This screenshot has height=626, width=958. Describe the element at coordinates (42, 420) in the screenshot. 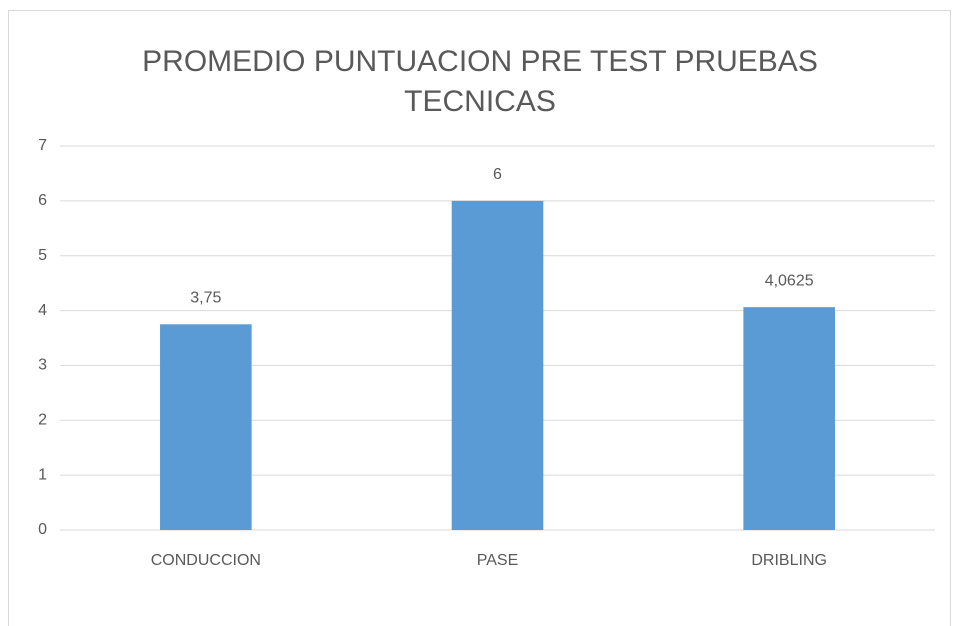

I see `y-tick-label: 2` at that location.